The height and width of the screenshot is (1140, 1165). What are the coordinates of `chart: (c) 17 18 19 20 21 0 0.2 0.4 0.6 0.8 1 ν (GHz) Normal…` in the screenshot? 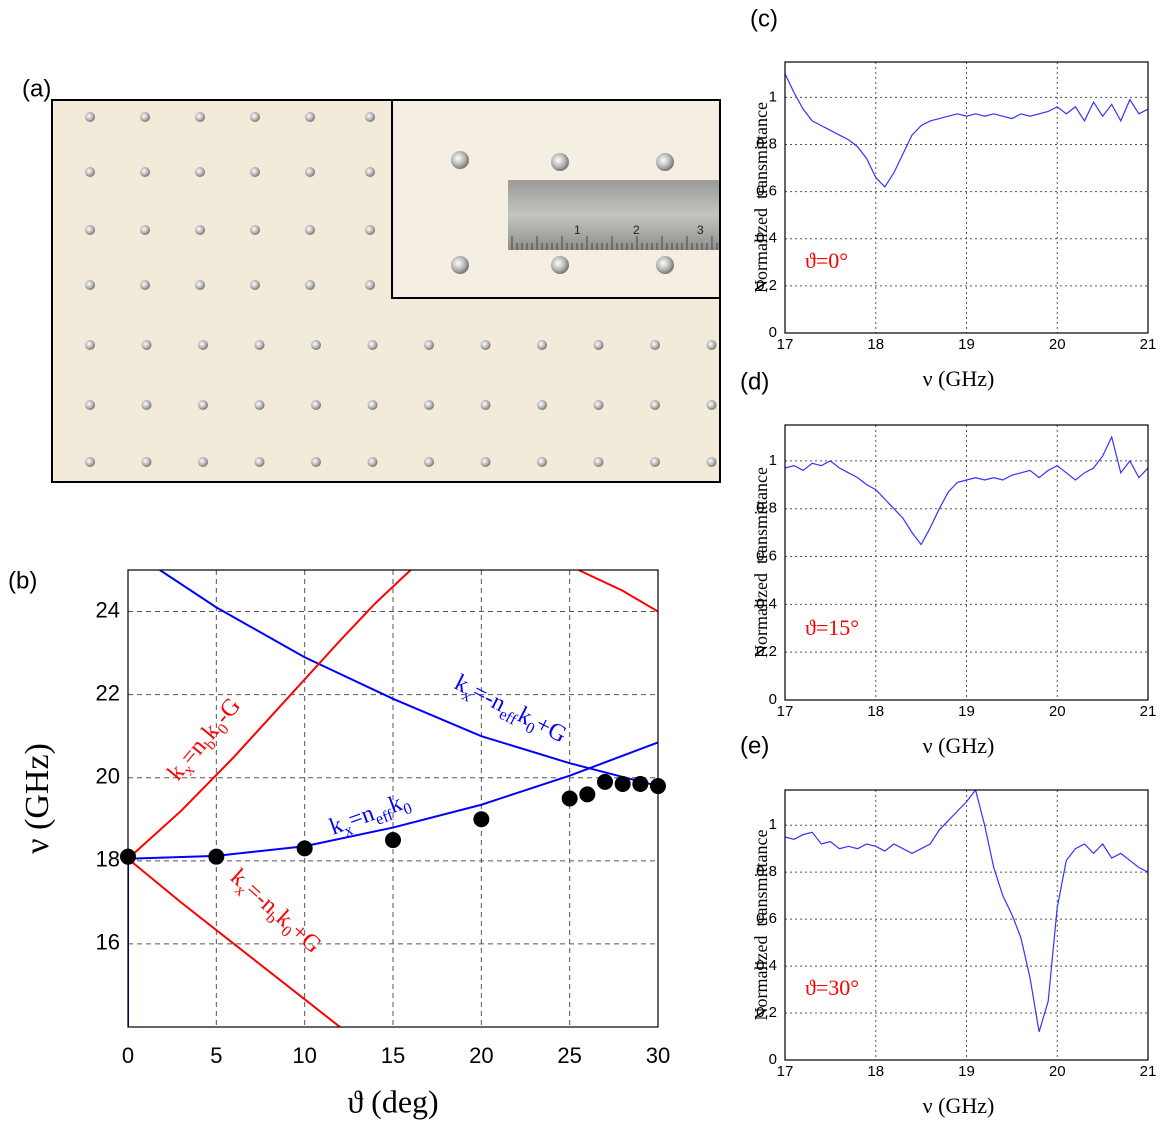 It's located at (953, 198).